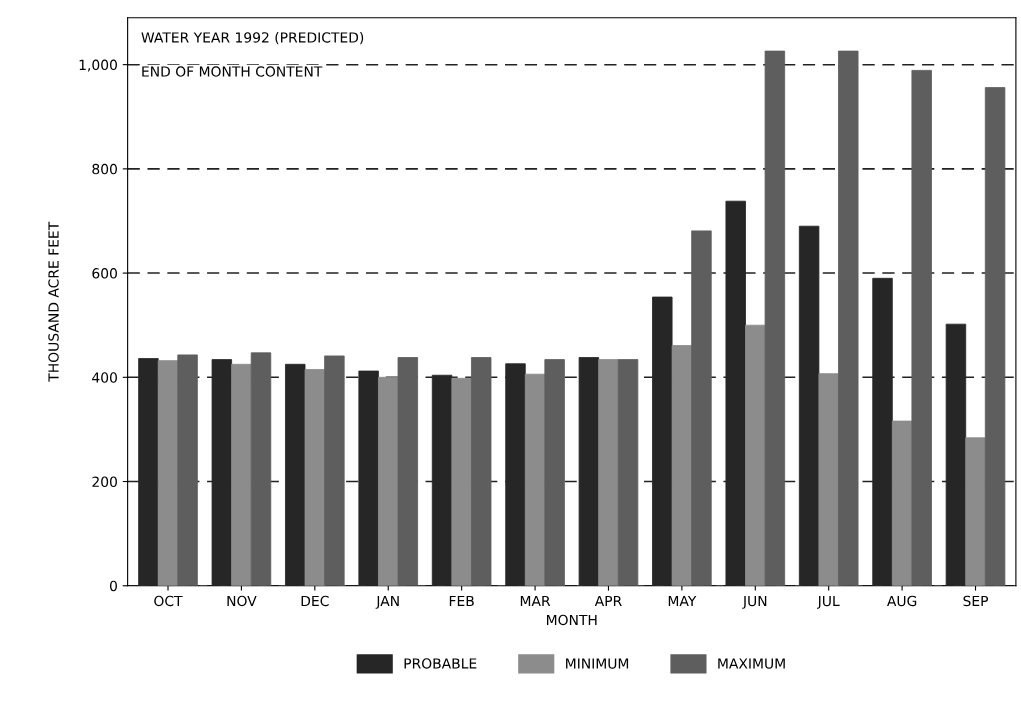 The image size is (1021, 710). Describe the element at coordinates (751, 663) in the screenshot. I see `legend-label: MAXIMUM` at that location.